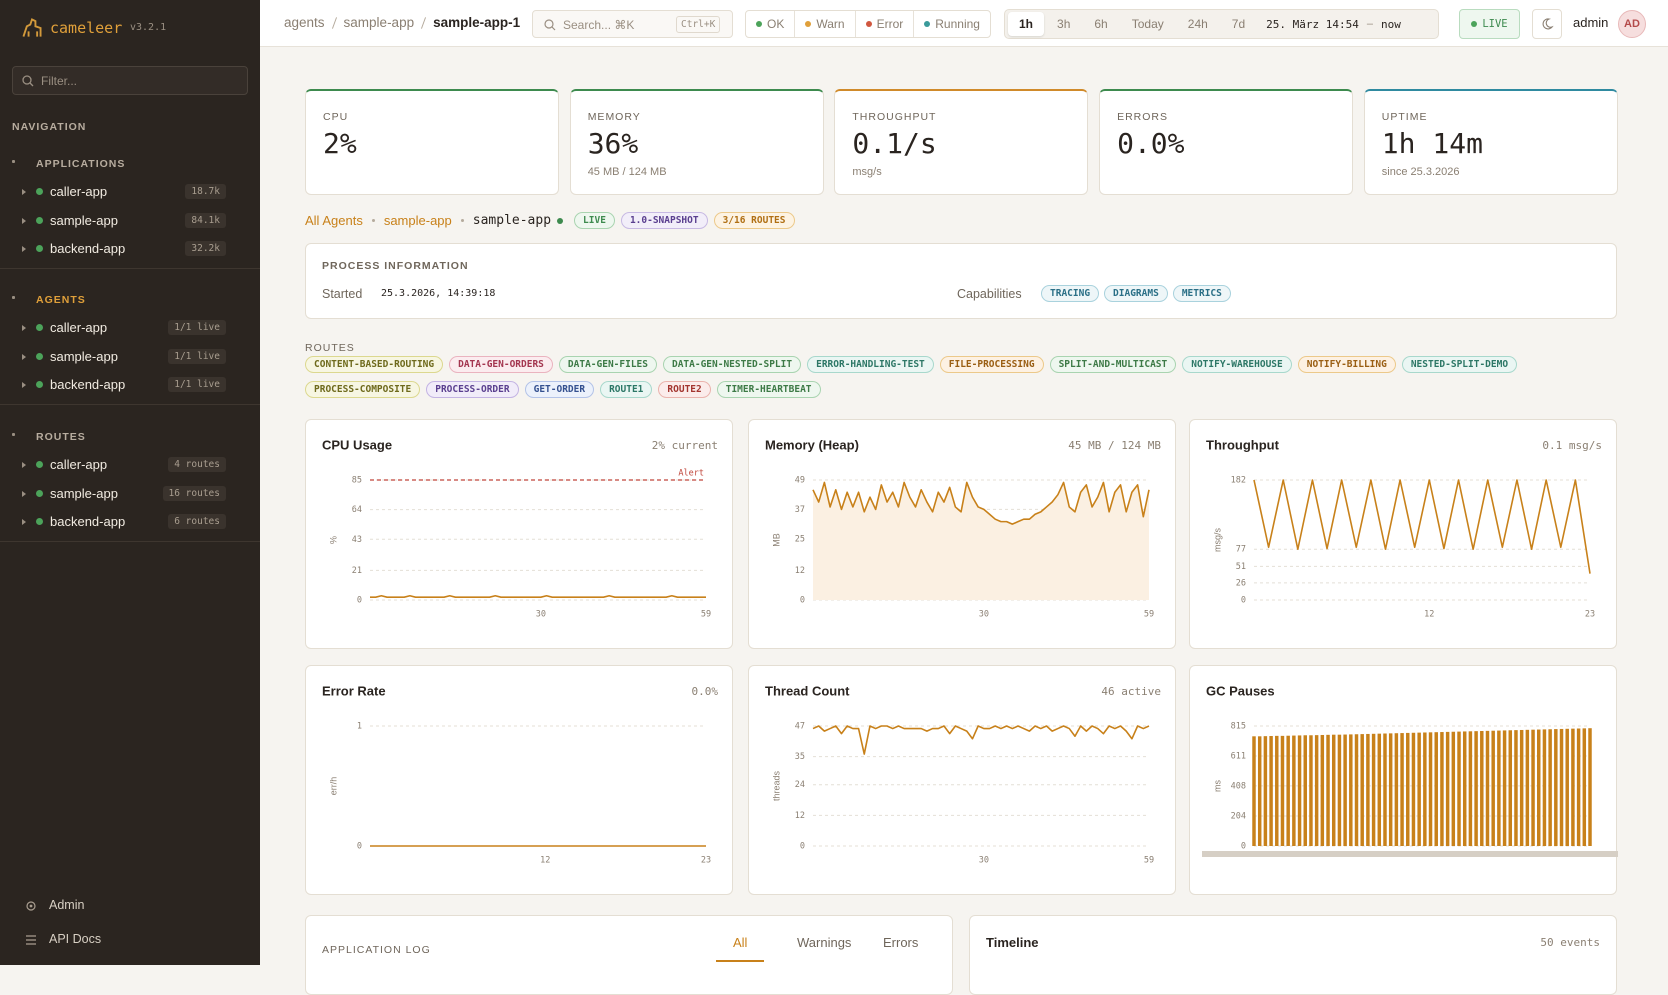 The image size is (1668, 995). What do you see at coordinates (1490, 142) in the screenshot?
I see `kpi-card: UPTIME 1h 14m since 25.3.2026` at bounding box center [1490, 142].